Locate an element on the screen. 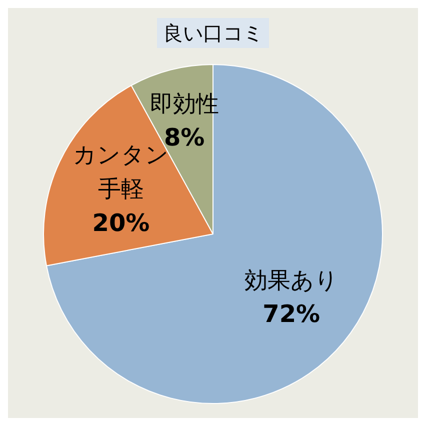  data-label: 20% is located at coordinates (121, 222).